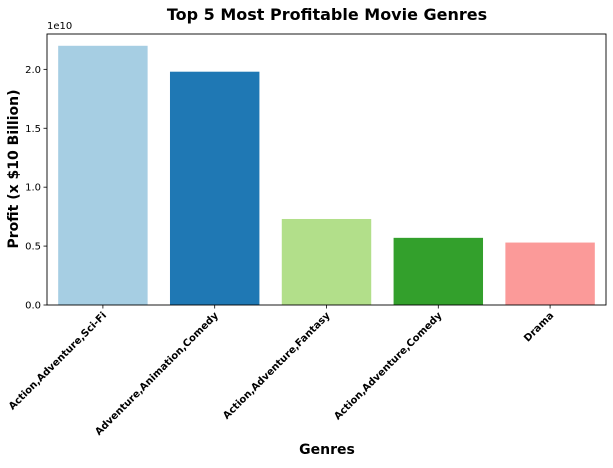 This screenshot has height=468, width=613. Describe the element at coordinates (327, 450) in the screenshot. I see `x-axis-label: Genres` at that location.